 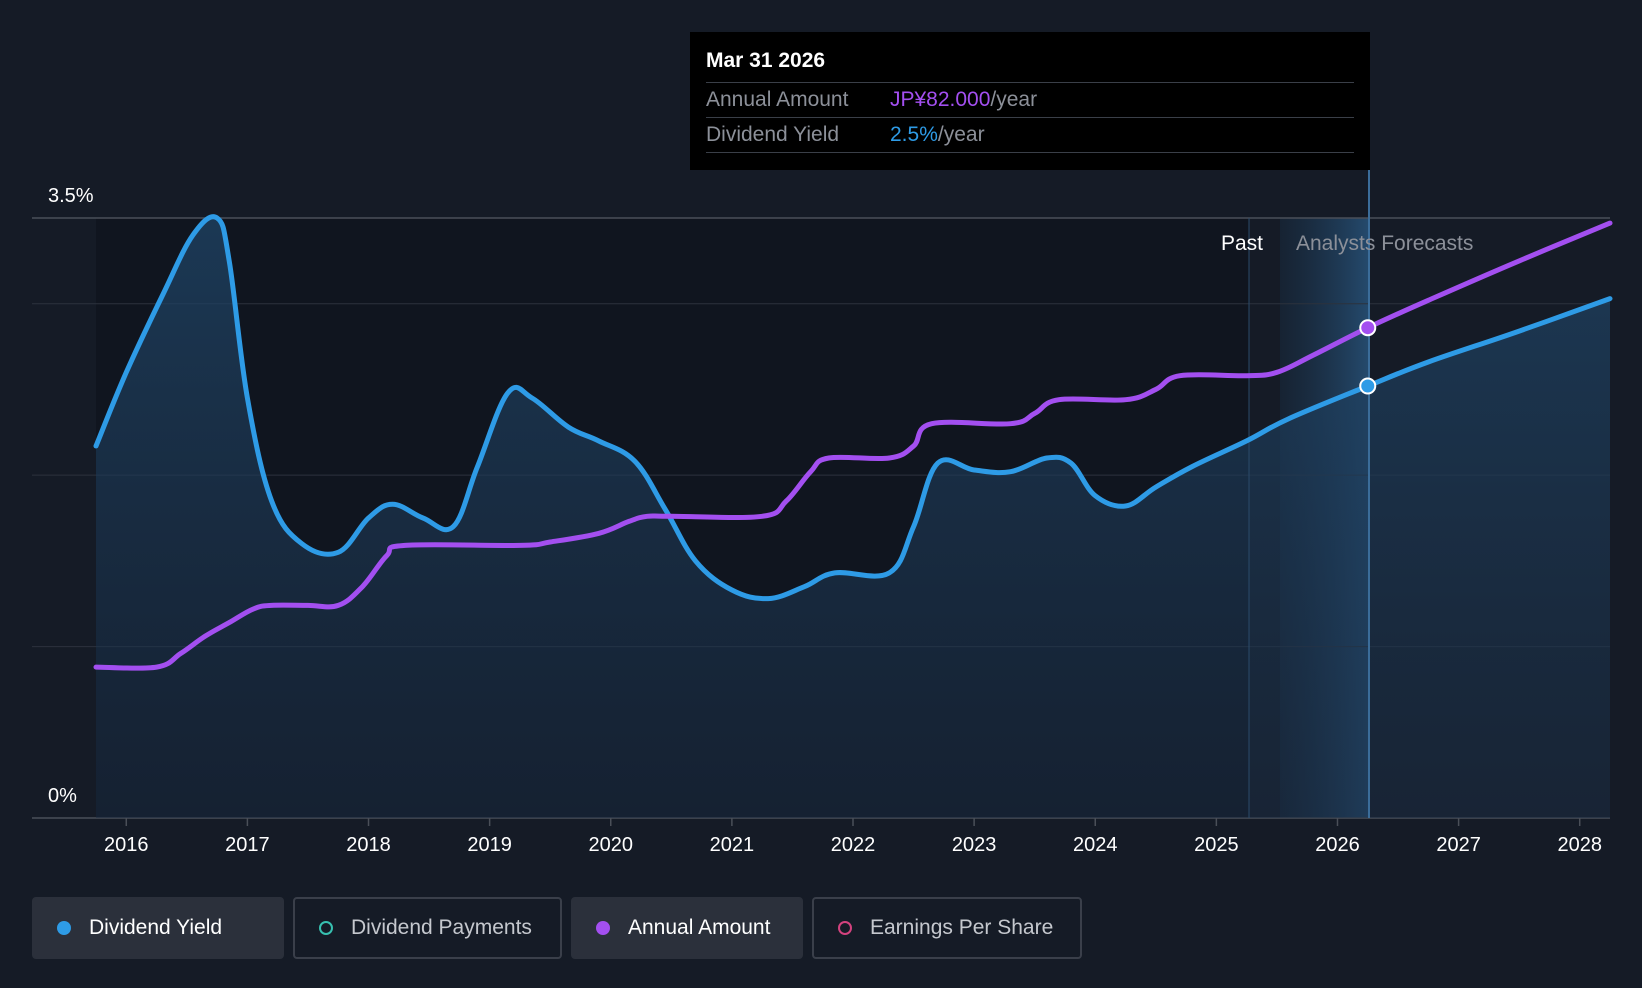 I want to click on legend-label: Earnings Per Share, so click(x=962, y=927).